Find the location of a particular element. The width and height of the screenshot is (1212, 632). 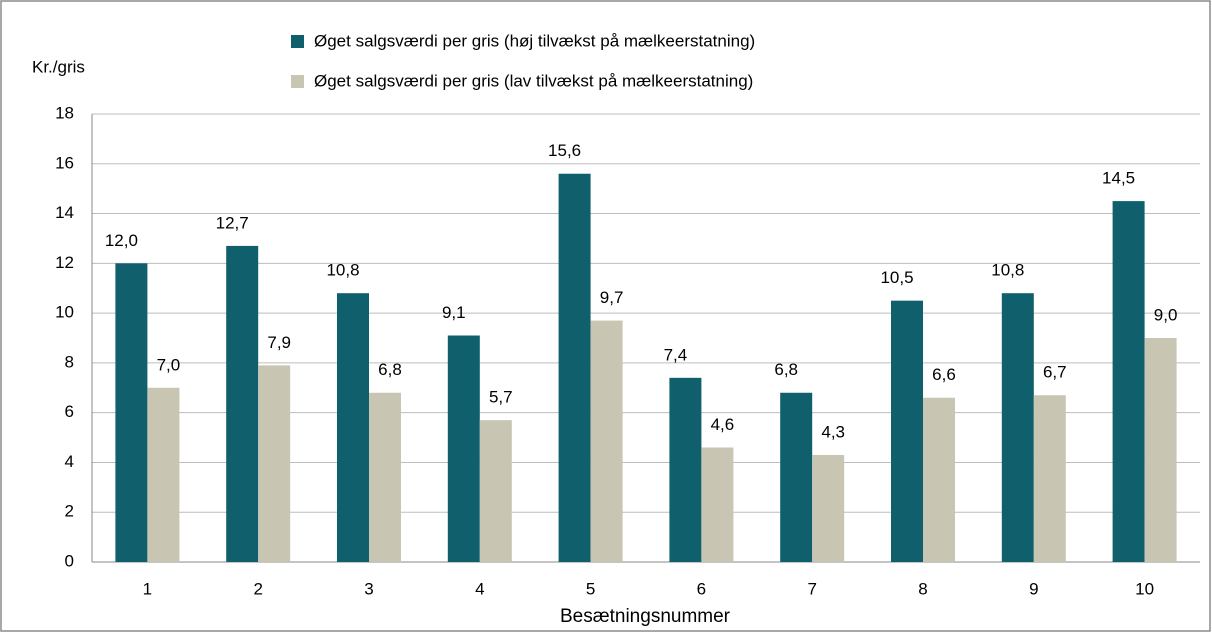

data-label: 9,1 is located at coordinates (454, 312).